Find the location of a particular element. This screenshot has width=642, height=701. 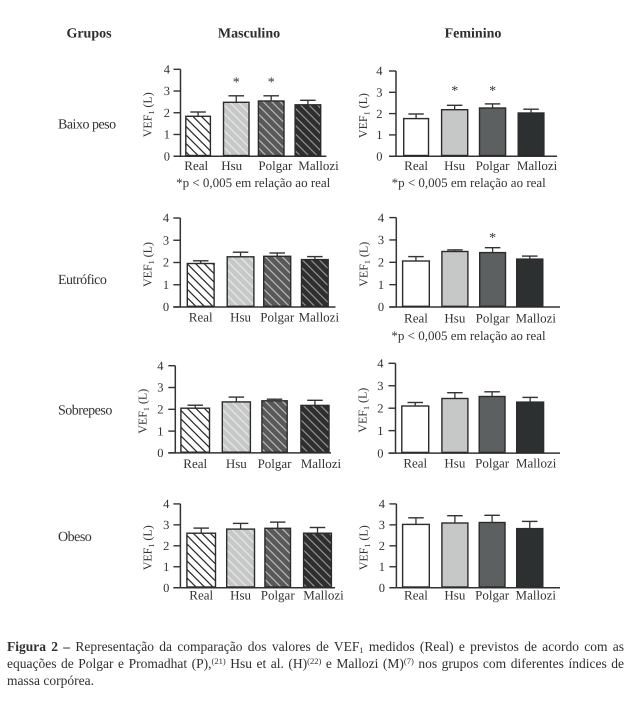

svg-text: Baixo peso is located at coordinates (87, 125).